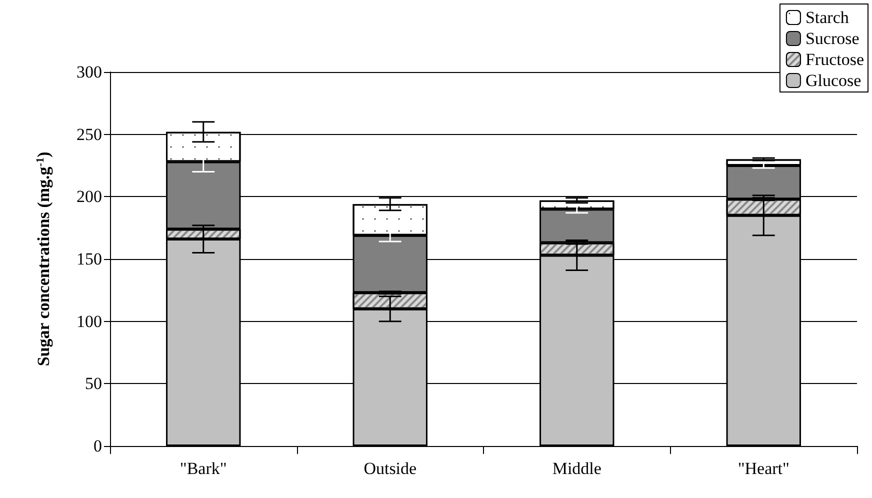 Image resolution: width=872 pixels, height=498 pixels. Describe the element at coordinates (43, 259) in the screenshot. I see `y-axis-title: Sugar concentrations (mg.g-1)` at that location.